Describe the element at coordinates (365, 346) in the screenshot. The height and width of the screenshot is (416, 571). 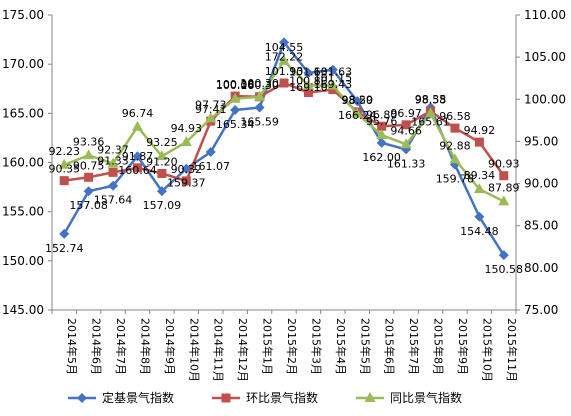
I see `x-tick-label: 2015年5月` at that location.